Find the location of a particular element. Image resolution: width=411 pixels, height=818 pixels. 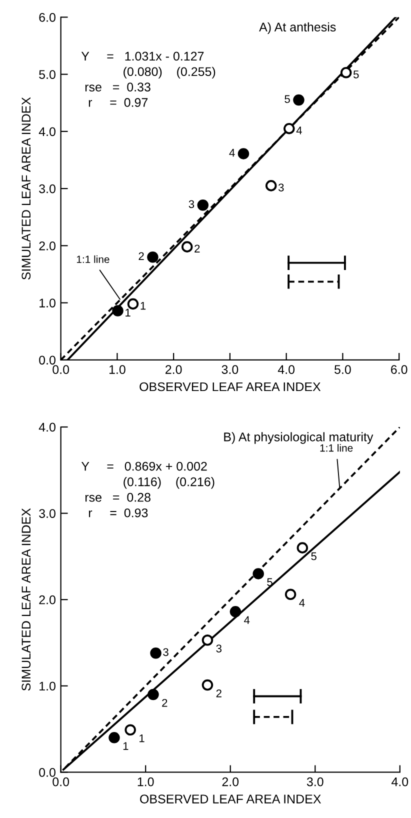

annotation: Y = 0.869x + 0.002 is located at coordinates (144, 466).